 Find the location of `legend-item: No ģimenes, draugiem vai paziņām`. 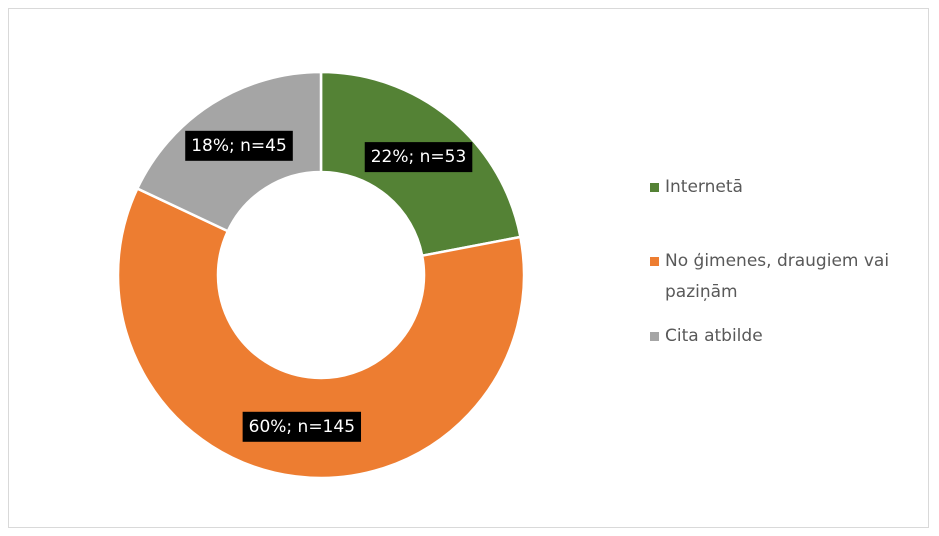

legend-item: No ģimenes, draugiem vai paziņām is located at coordinates (780, 277).